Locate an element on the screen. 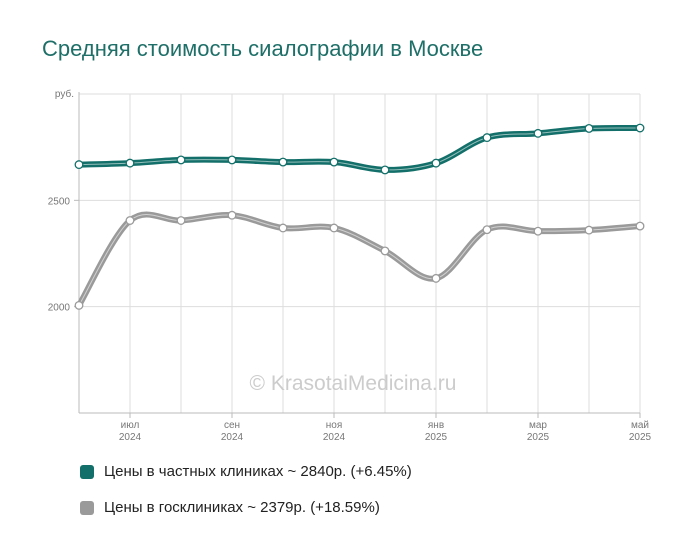 The height and width of the screenshot is (557, 700). legend-label-public: Цены в госклиниках ~ 2379р. (+18.59%) is located at coordinates (242, 507).